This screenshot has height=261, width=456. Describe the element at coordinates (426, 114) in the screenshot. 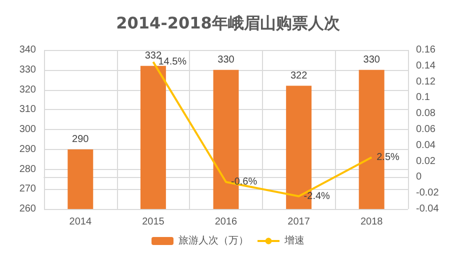

I see `y2-tick-label: 0.08` at that location.